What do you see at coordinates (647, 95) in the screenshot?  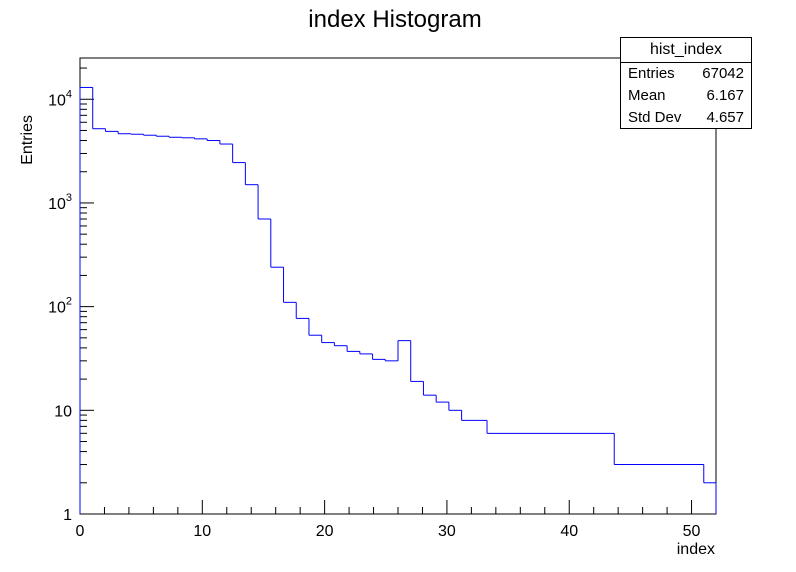 I see `stats-label: Mean` at bounding box center [647, 95].